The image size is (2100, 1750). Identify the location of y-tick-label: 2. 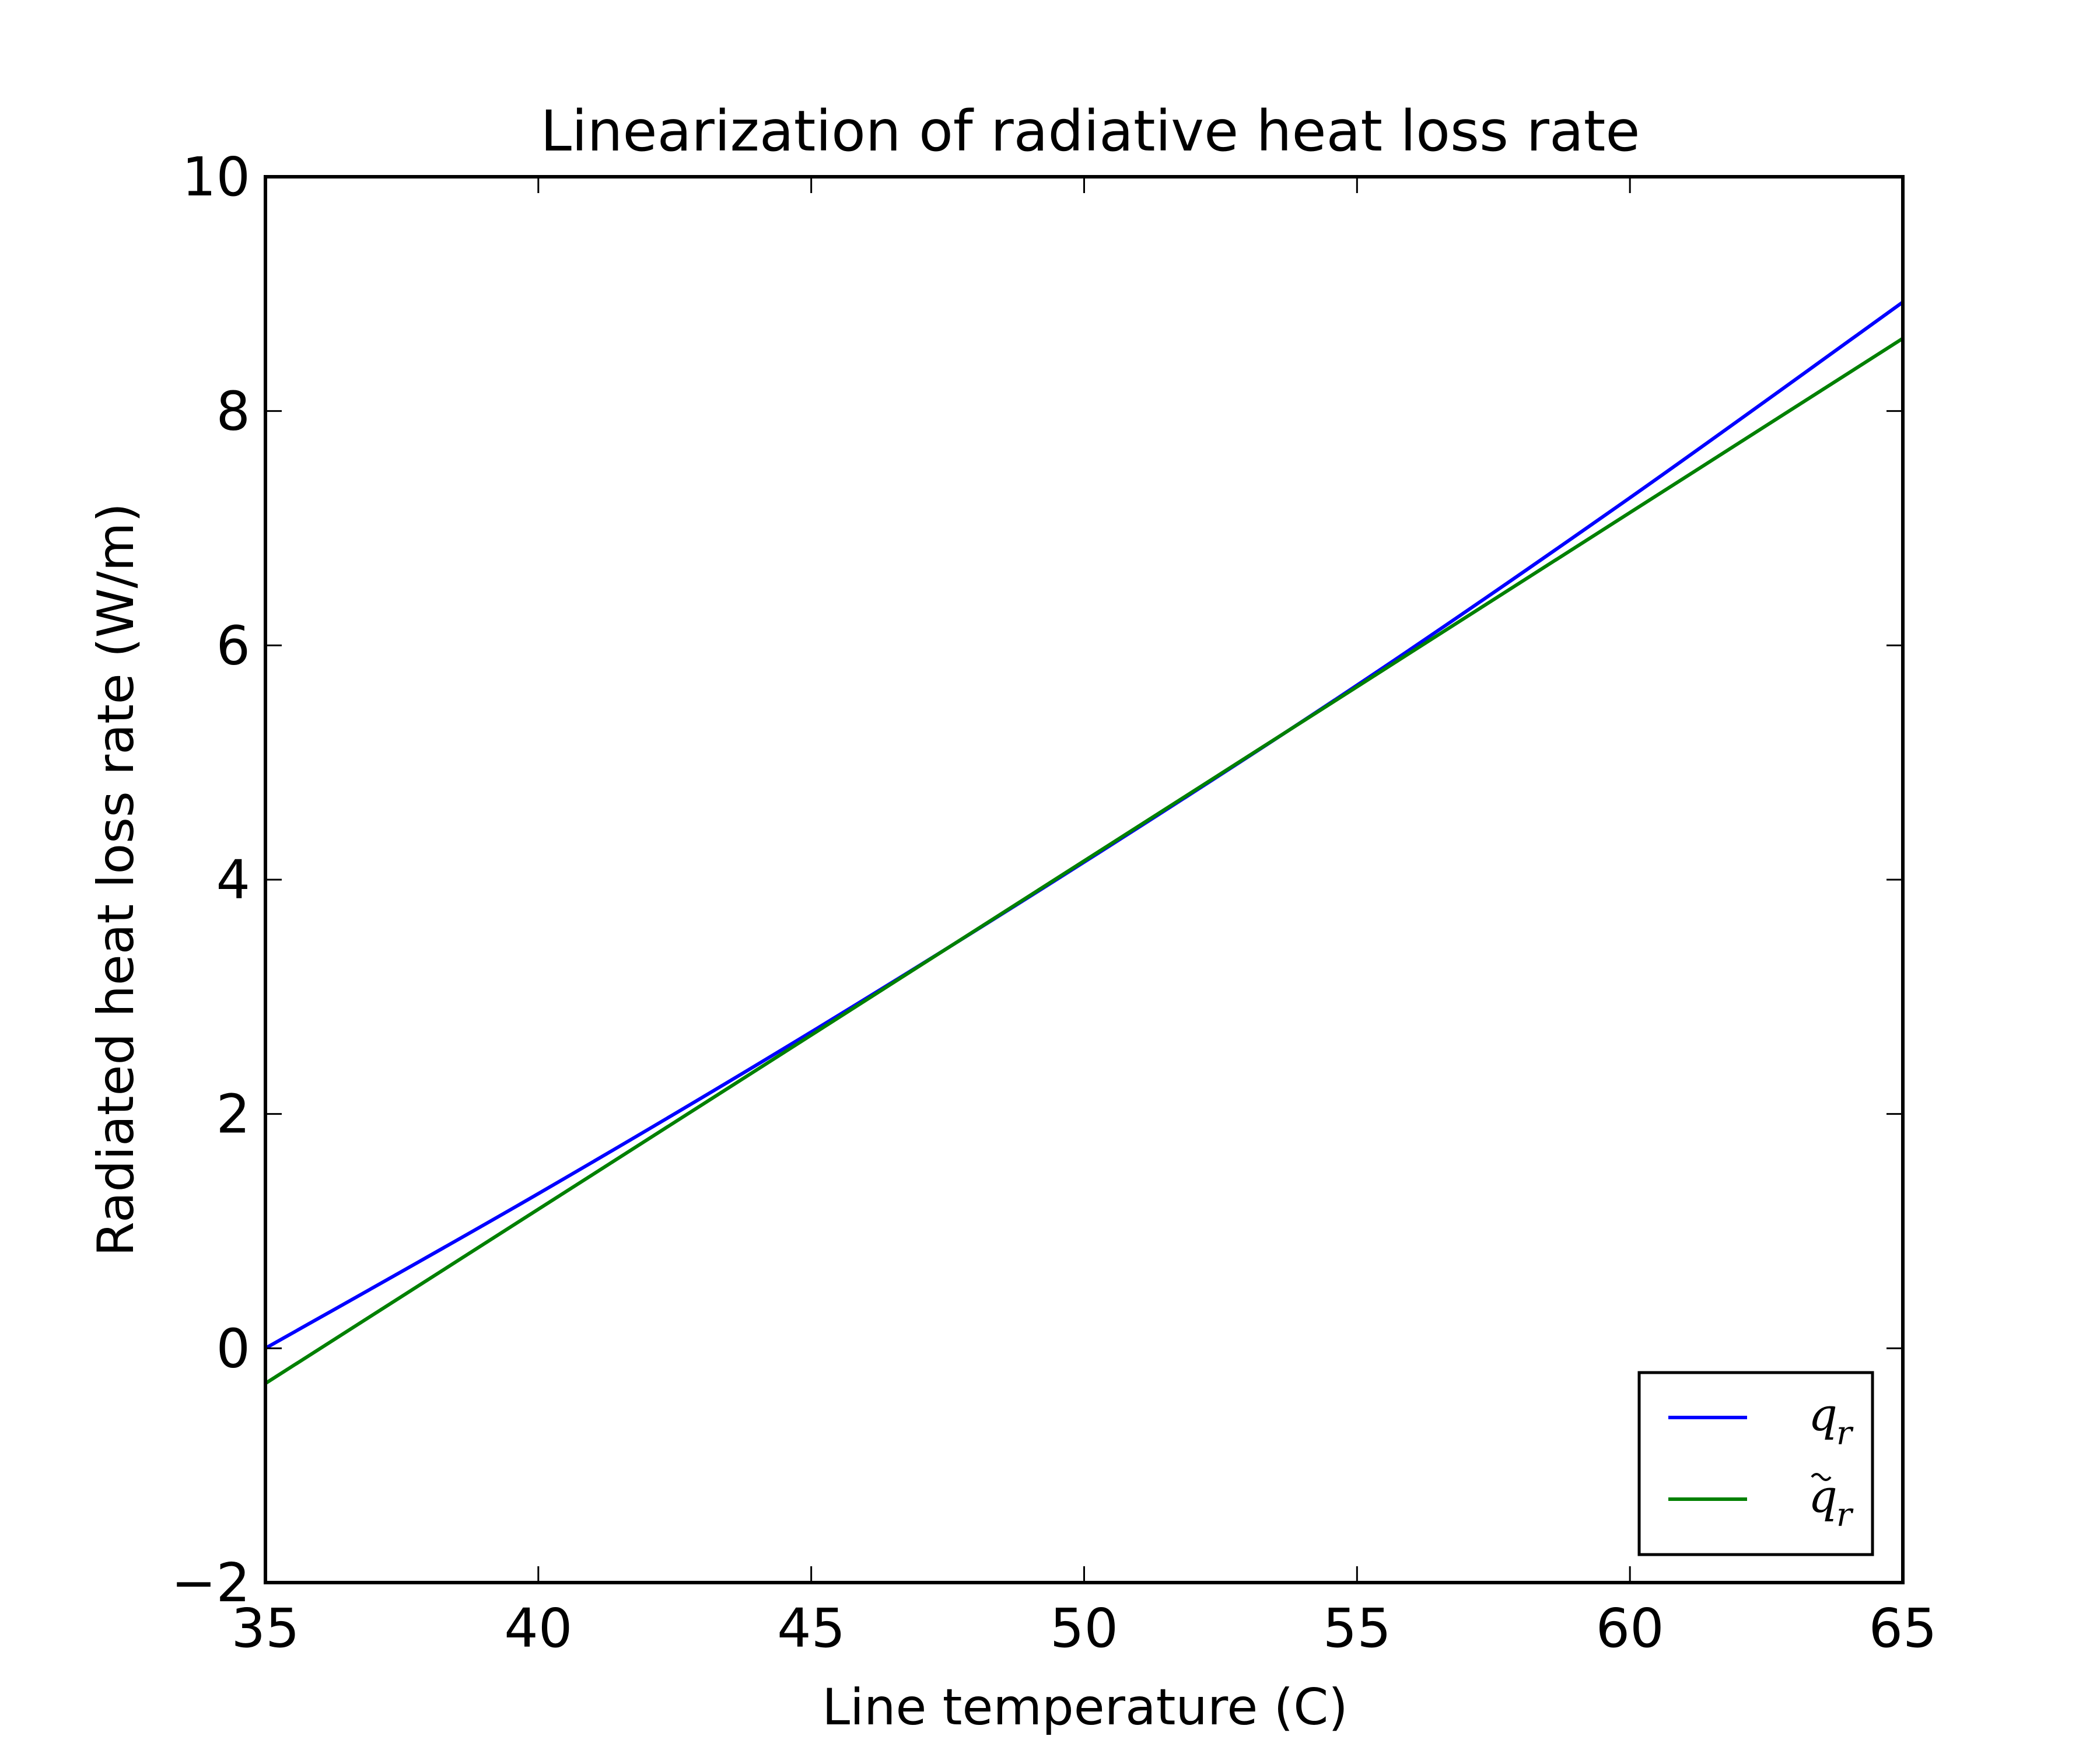
(233, 1114).